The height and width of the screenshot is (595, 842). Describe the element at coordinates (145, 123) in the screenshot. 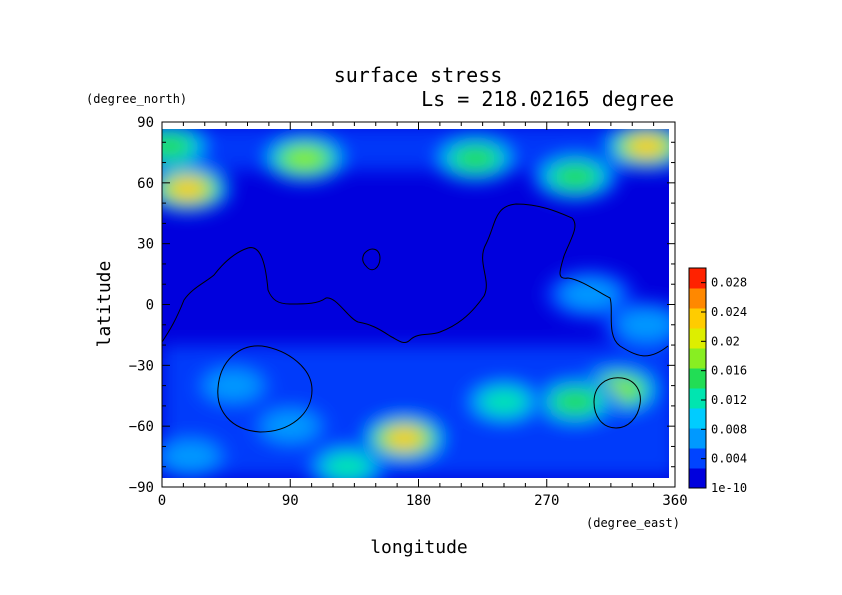

I see `y-tick-label: 90` at that location.